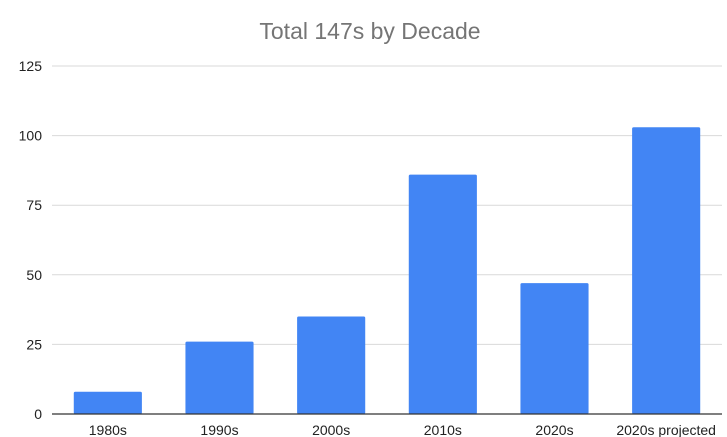 The width and height of the screenshot is (727, 437). Describe the element at coordinates (402, 429) in the screenshot. I see `x-axis-ticks: 1980s 1990s 2000s 2010s 2020s 2020s projected` at that location.